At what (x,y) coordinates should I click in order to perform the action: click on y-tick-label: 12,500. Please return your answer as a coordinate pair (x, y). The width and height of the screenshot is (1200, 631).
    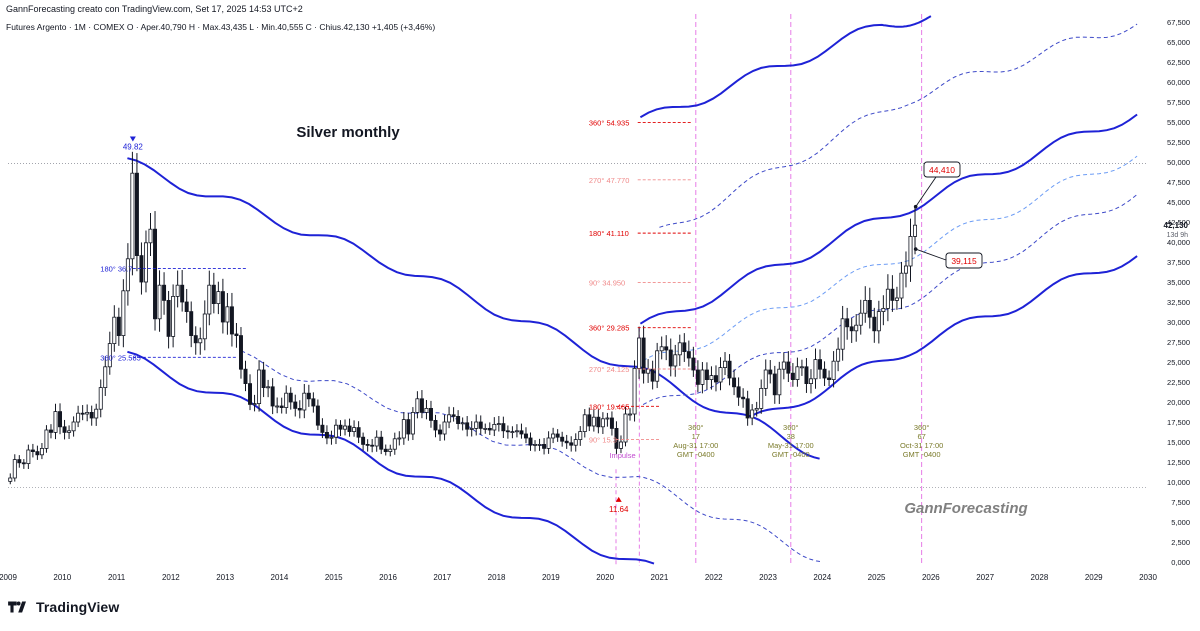
    Looking at the image, I should click on (1178, 462).